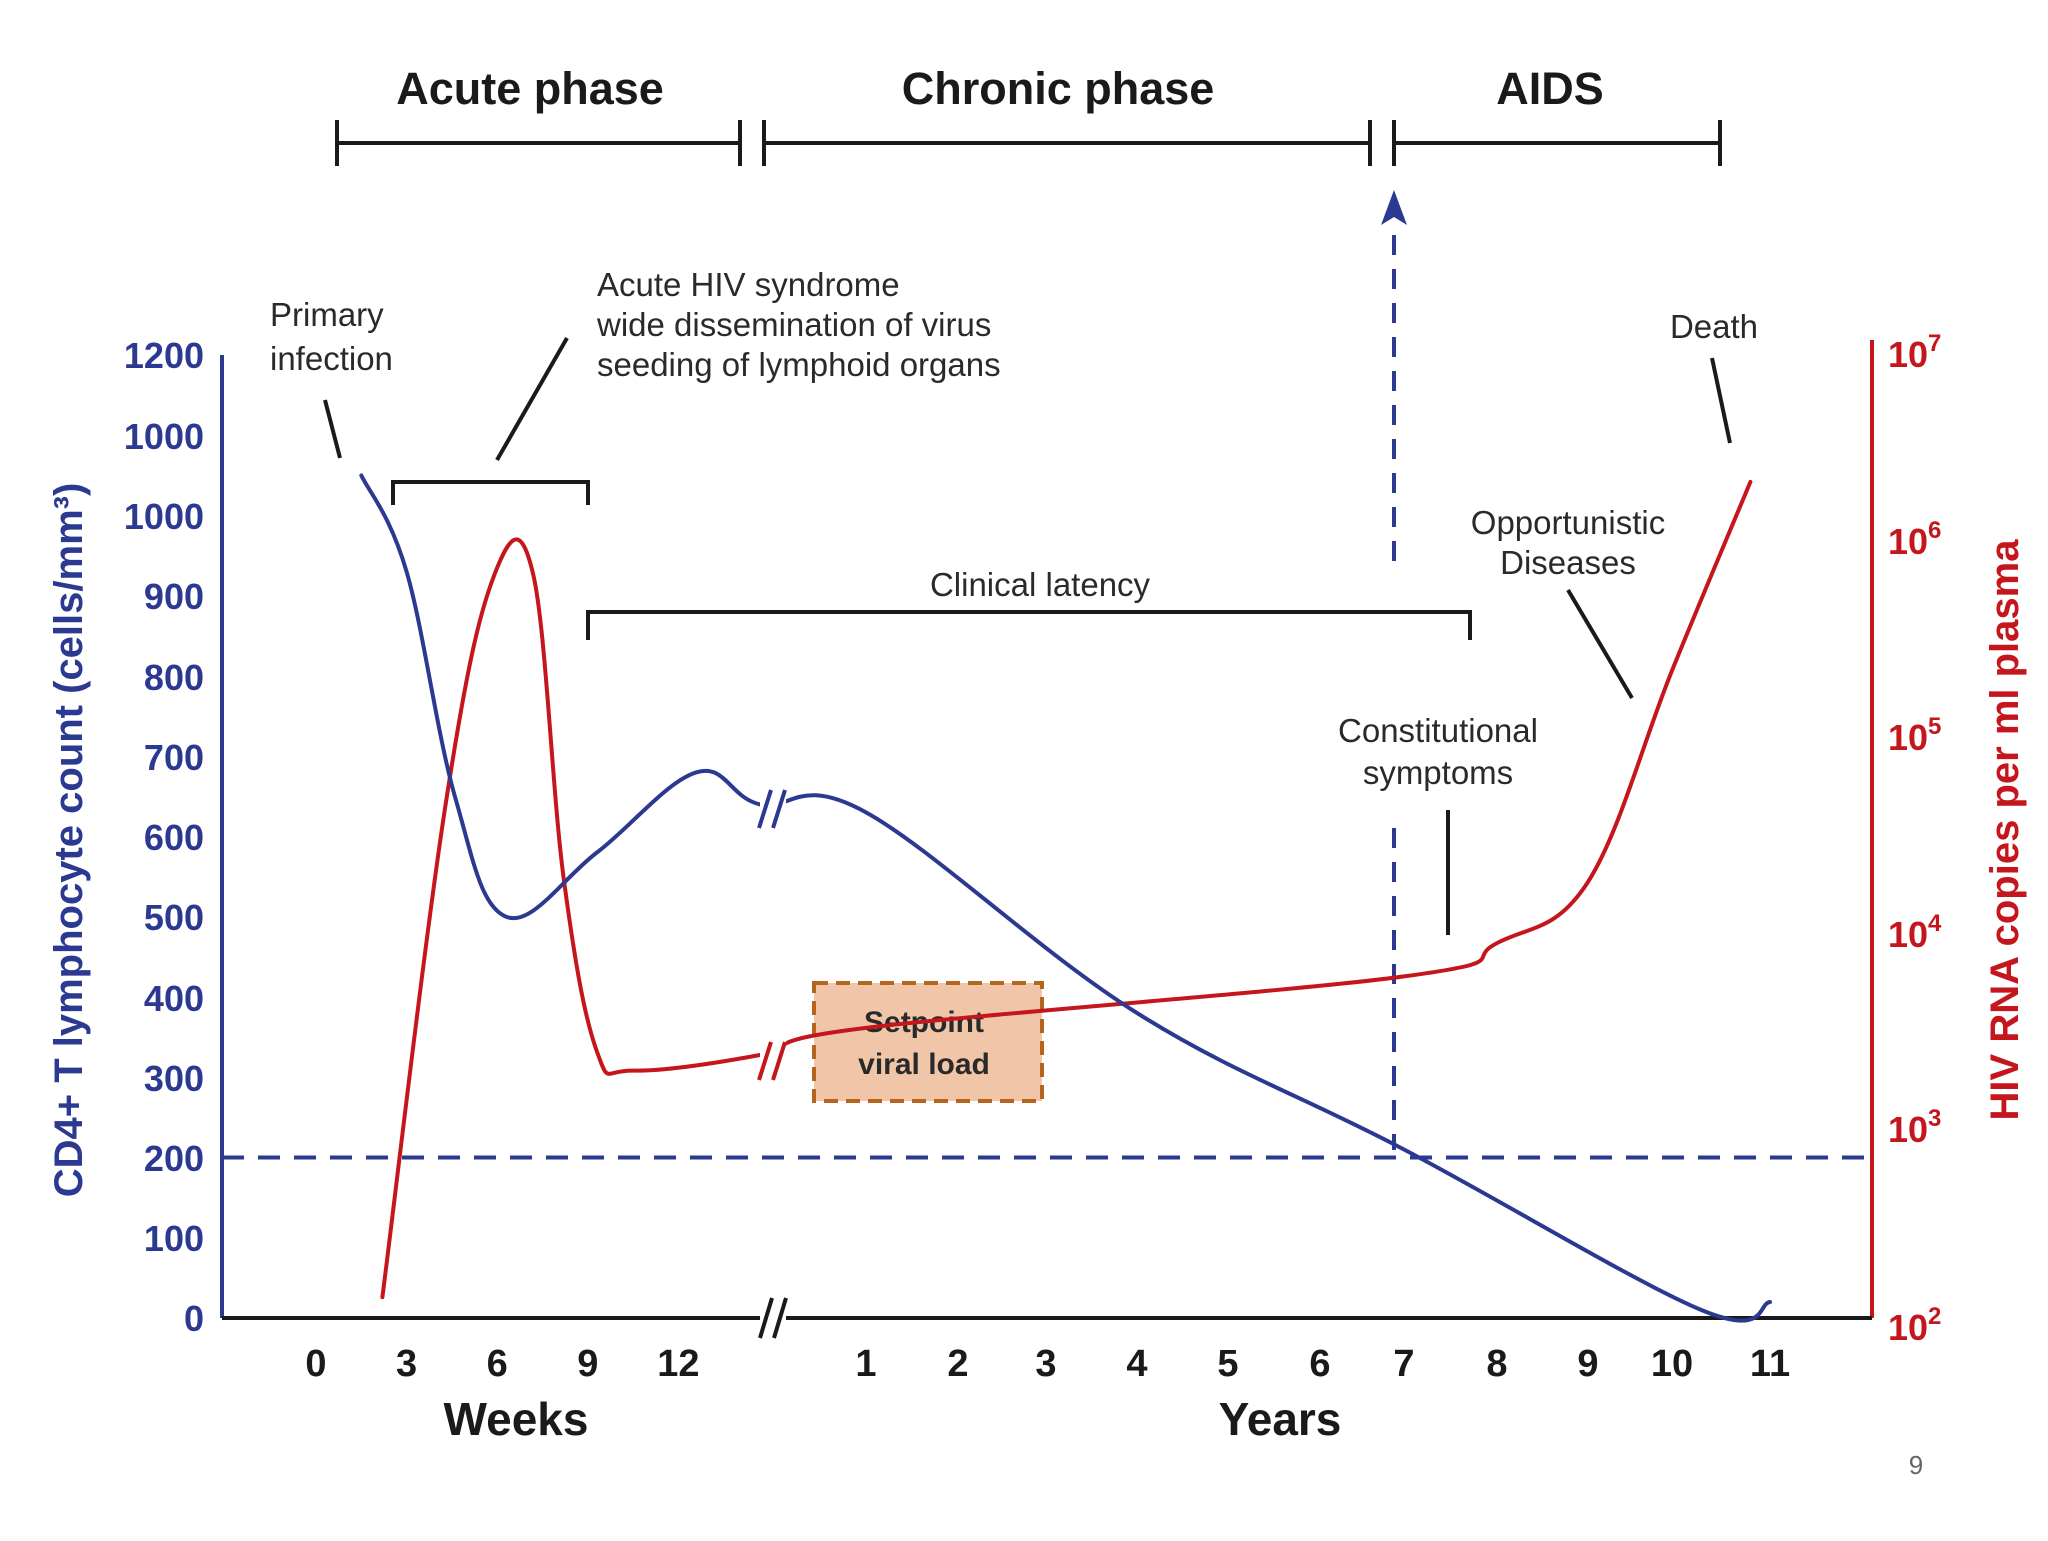  Describe the element at coordinates (1438, 772) in the screenshot. I see `constitutional-line2: symptoms` at that location.